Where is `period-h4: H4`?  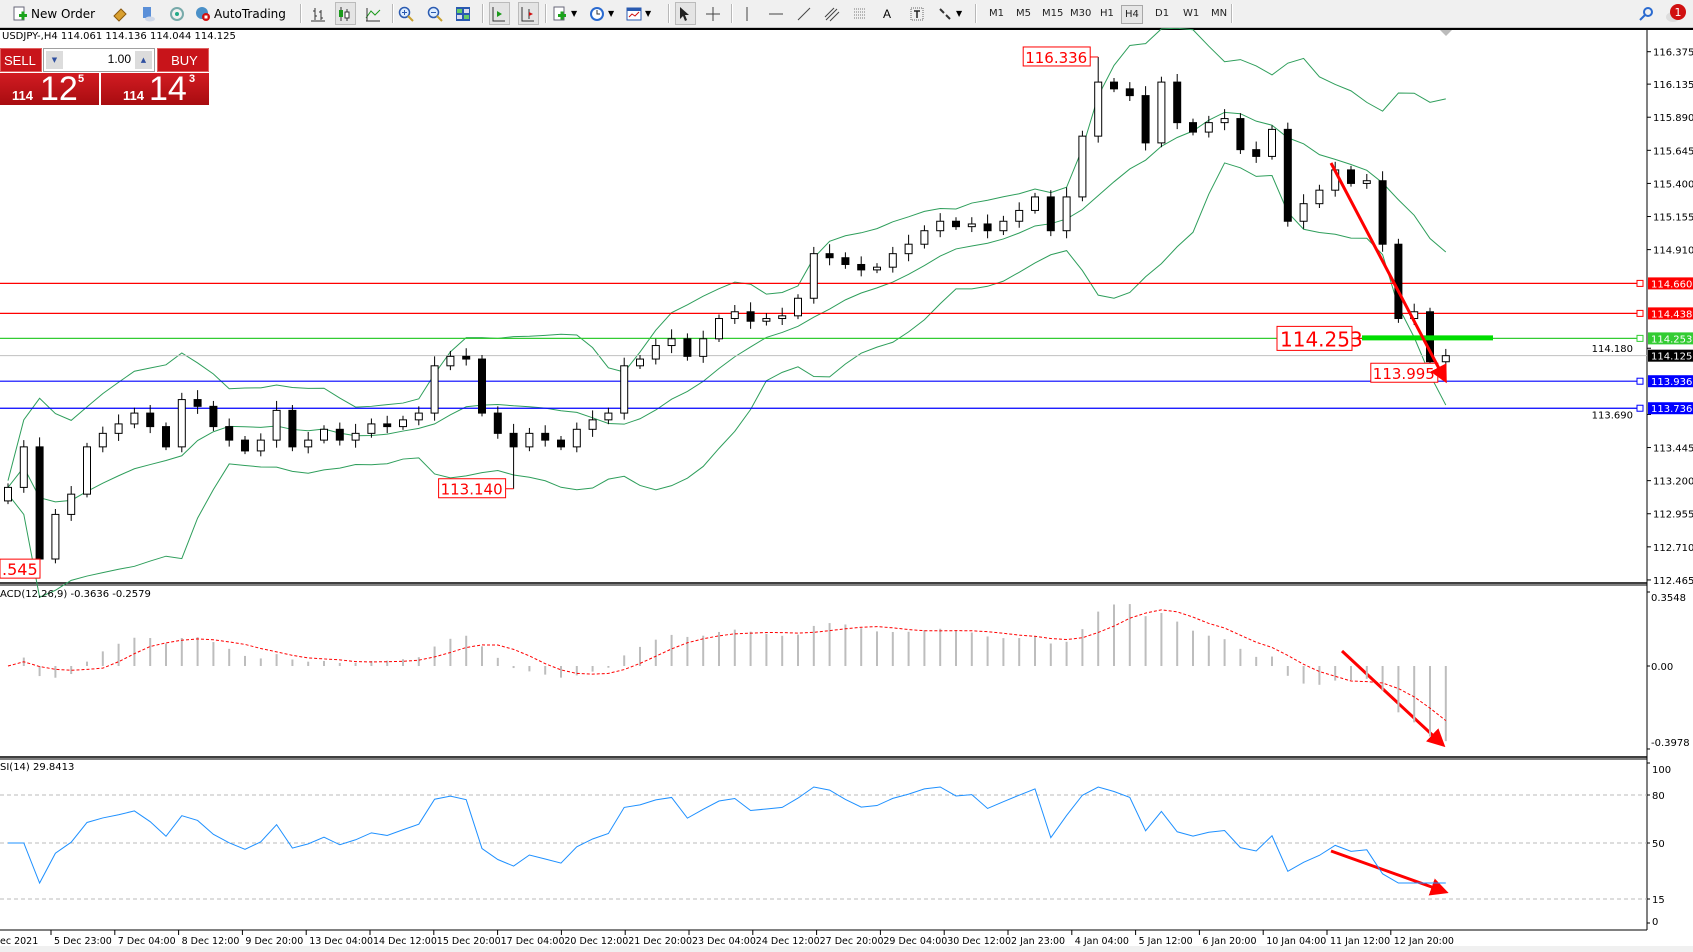 period-h4: H4 is located at coordinates (1132, 14).